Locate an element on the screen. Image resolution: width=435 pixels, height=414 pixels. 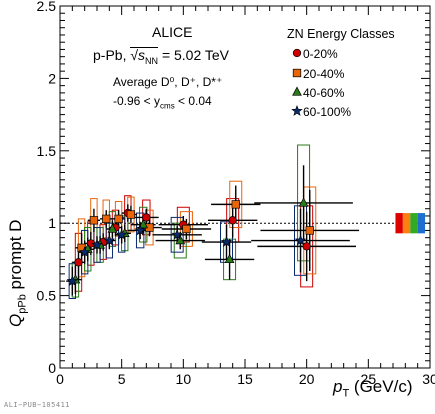
legend-item-0-20: 0-20% is located at coordinates (320, 54).